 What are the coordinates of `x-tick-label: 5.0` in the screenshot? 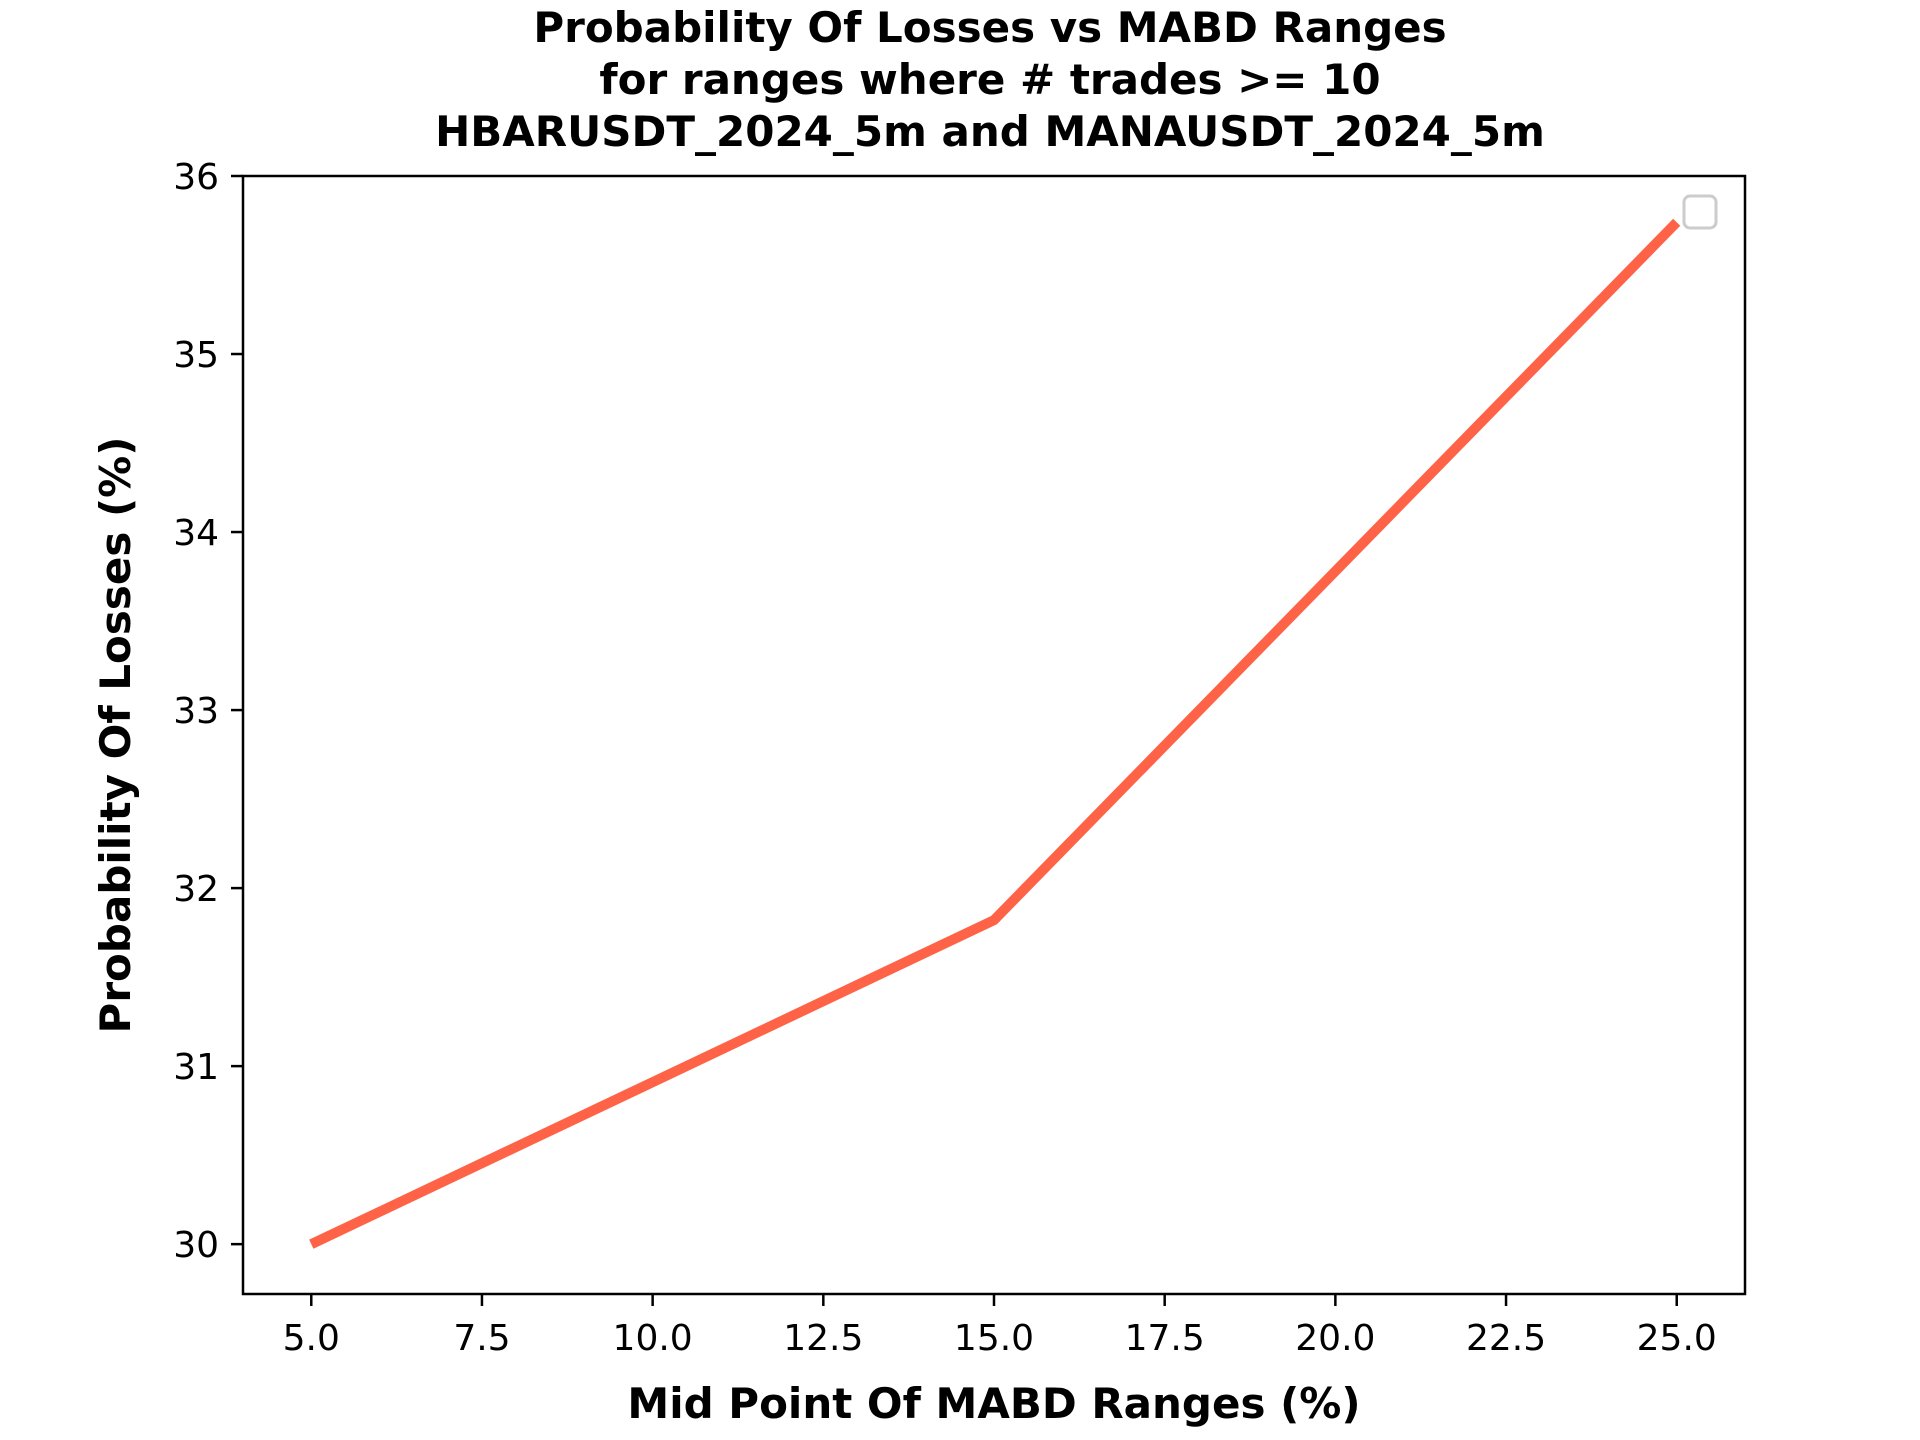 It's located at (311, 1338).